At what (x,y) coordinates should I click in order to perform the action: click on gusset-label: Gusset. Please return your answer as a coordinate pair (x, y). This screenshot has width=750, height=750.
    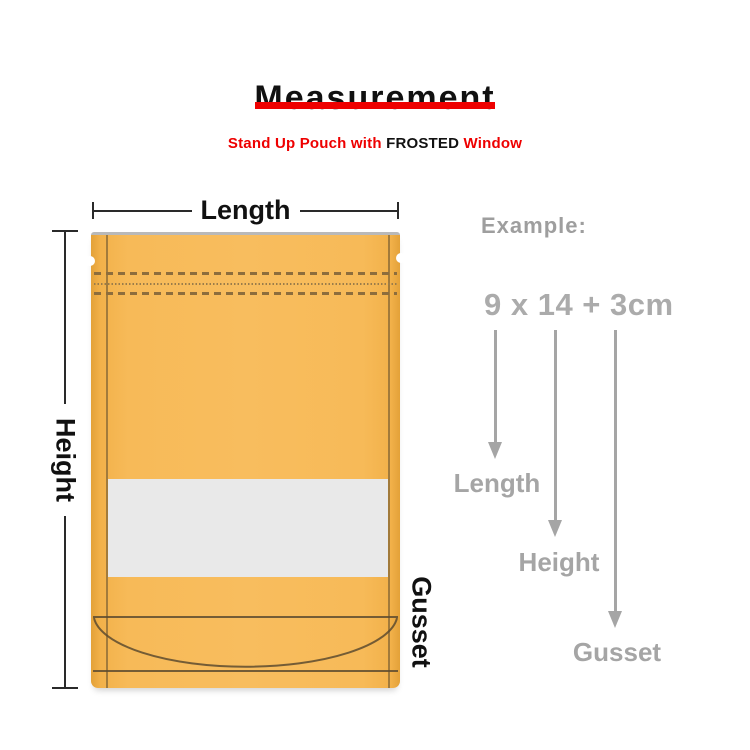
    Looking at the image, I should click on (421, 622).